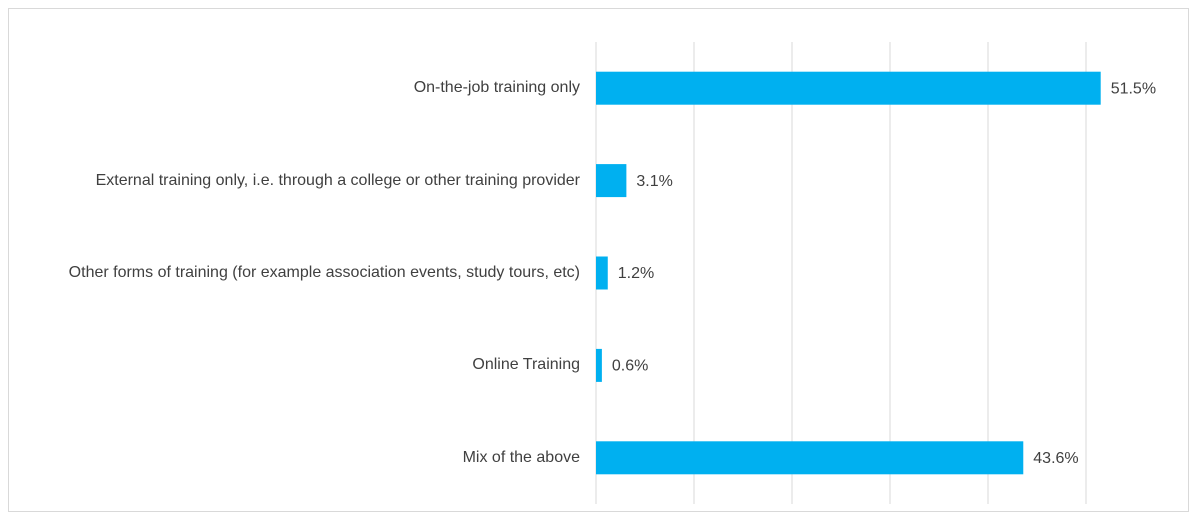 Image resolution: width=1200 pixels, height=522 pixels. Describe the element at coordinates (630, 366) in the screenshot. I see `data-label: 0.6%` at that location.